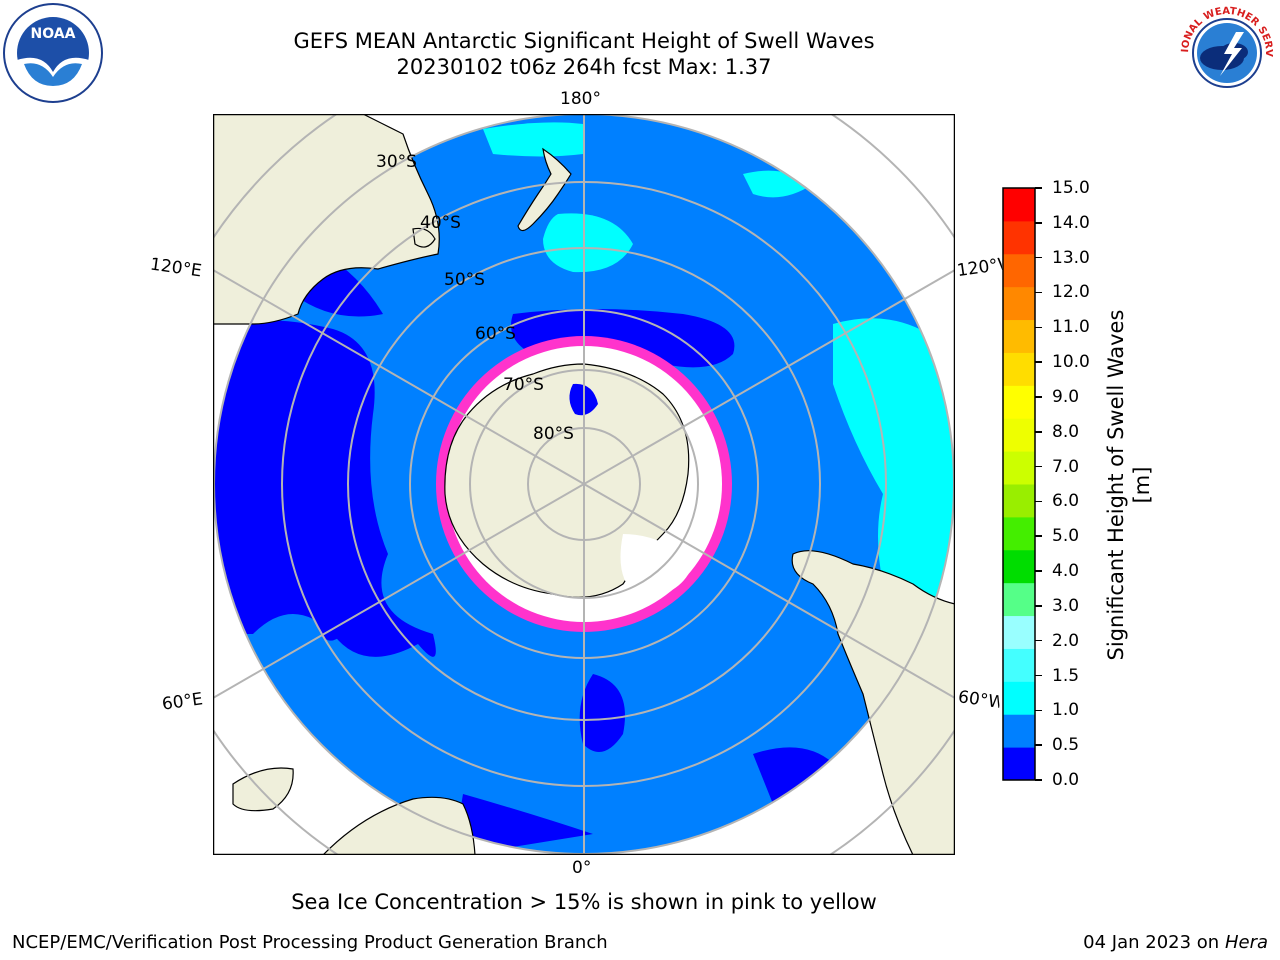  What do you see at coordinates (656, 566) in the screenshot?
I see `weddell-sea-ice` at bounding box center [656, 566].